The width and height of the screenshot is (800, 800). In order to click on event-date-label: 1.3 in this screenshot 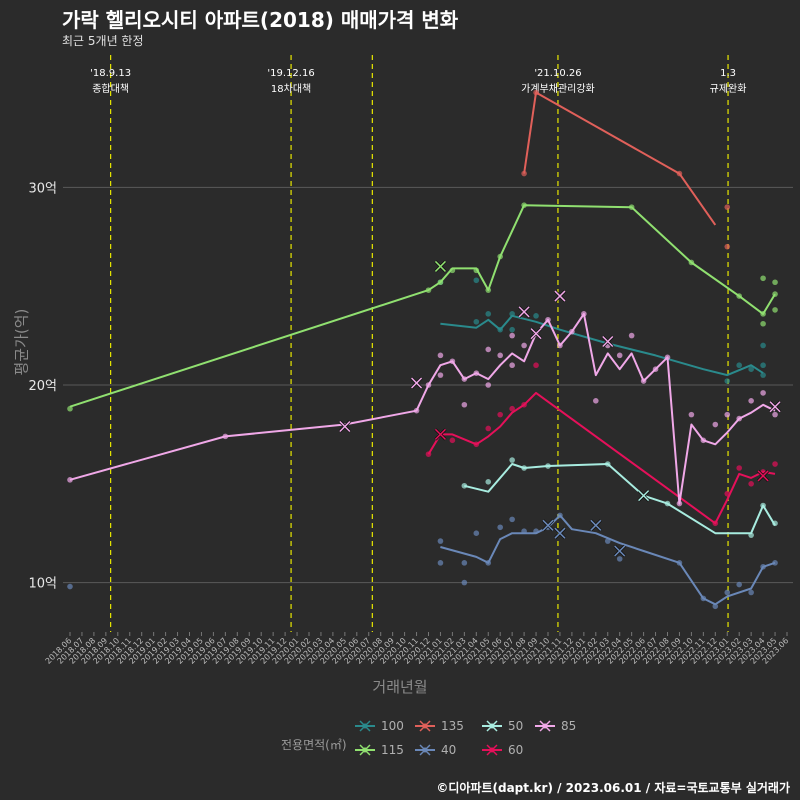, I will do `click(728, 73)`.